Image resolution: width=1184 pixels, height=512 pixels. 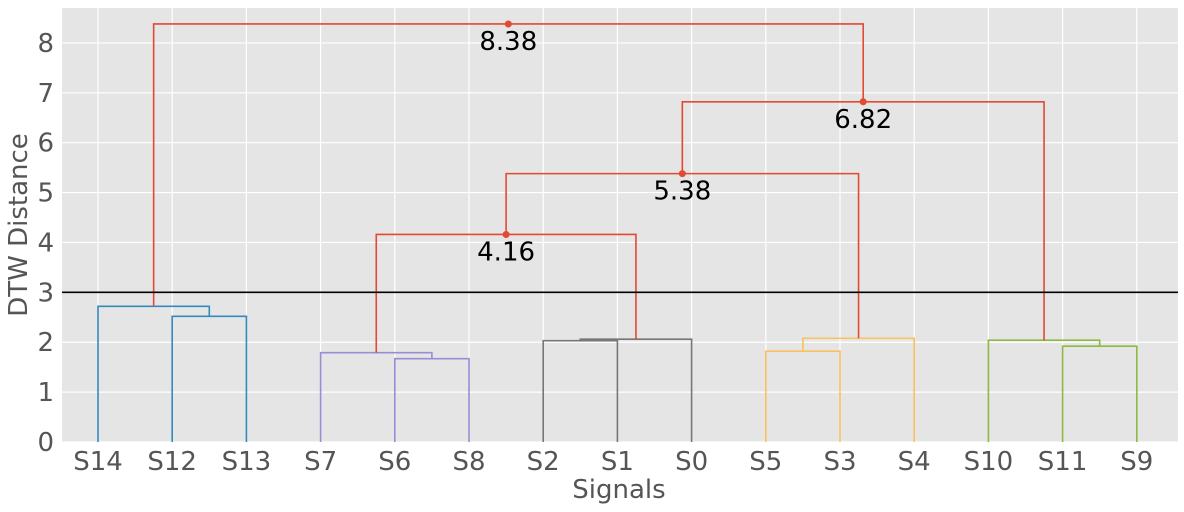 What do you see at coordinates (684, 129) in the screenshot?
I see `merge-markers` at bounding box center [684, 129].